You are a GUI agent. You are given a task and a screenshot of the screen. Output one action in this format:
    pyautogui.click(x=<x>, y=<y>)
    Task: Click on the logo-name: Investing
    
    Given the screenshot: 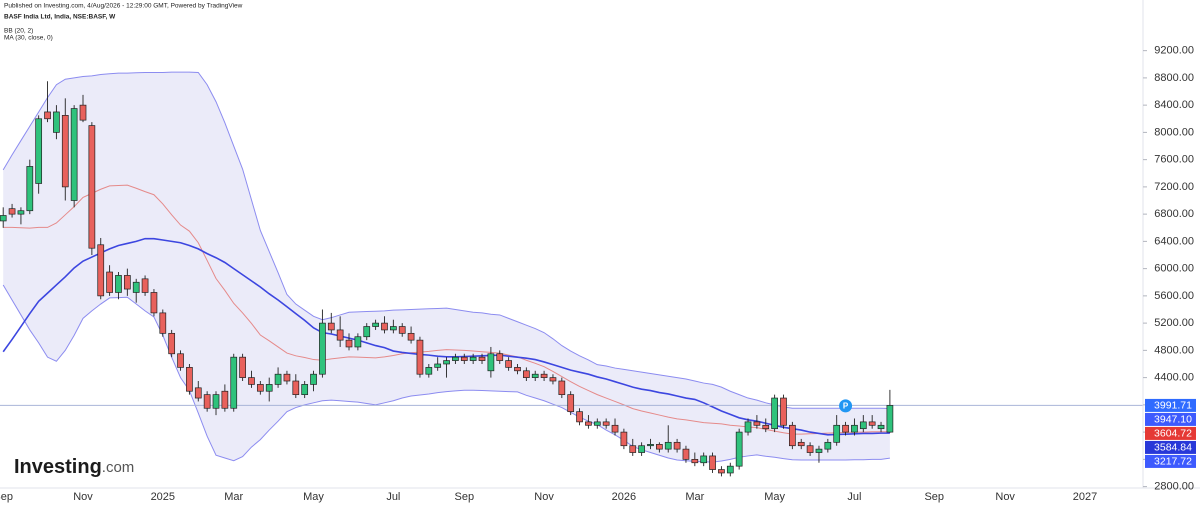 What is the action you would take?
    pyautogui.click(x=58, y=467)
    